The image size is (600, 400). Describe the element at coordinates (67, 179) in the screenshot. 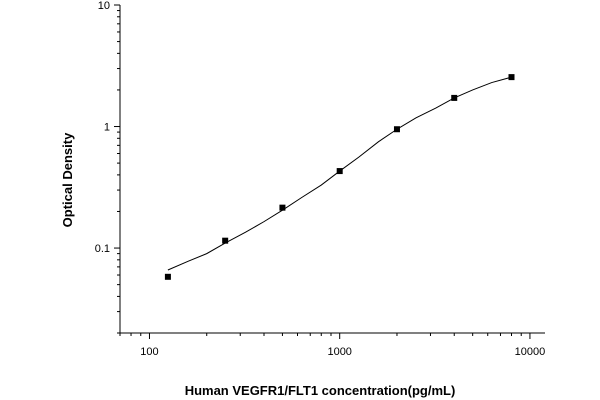

I see `y-axis-title: Optical Density` at that location.